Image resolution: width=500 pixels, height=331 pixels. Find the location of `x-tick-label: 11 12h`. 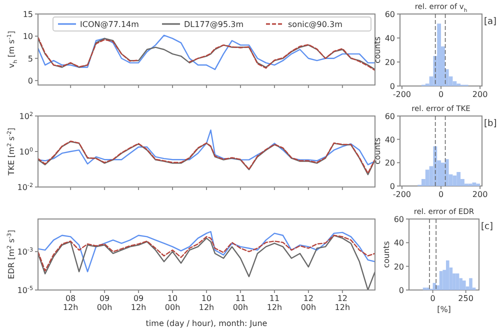

x-tick-label: 11 12h is located at coordinates (274, 303).